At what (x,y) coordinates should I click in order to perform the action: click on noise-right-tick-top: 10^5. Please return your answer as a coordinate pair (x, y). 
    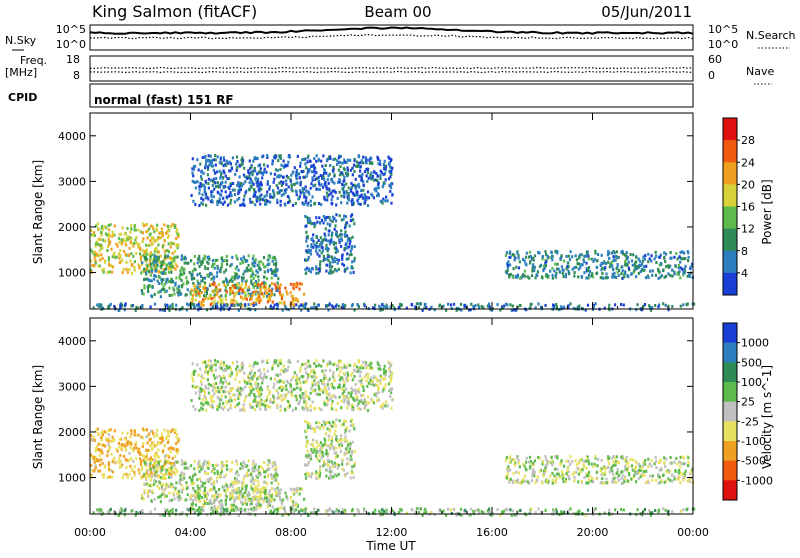
    Looking at the image, I should click on (723, 29).